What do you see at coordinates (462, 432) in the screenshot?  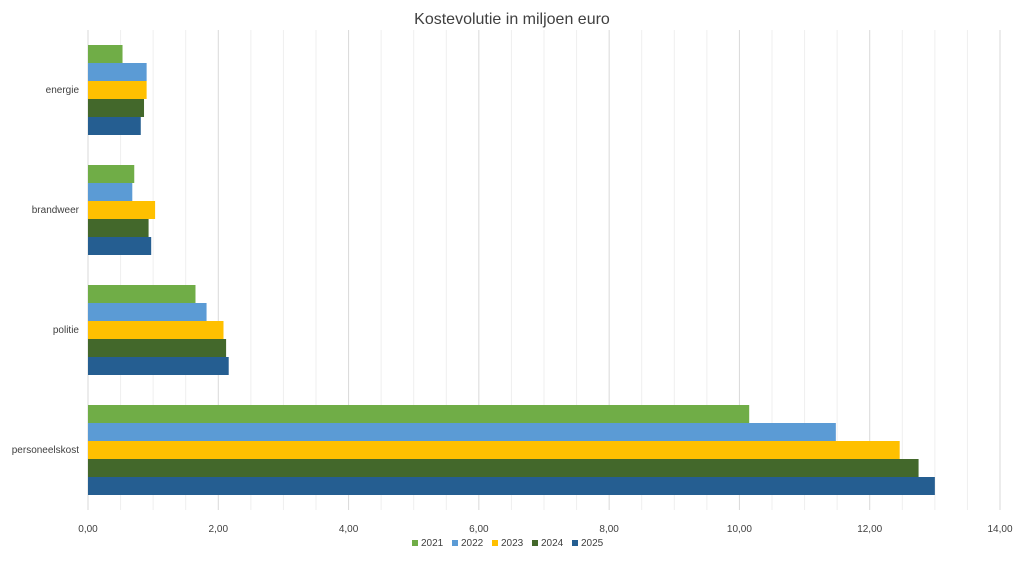 I see `bar-personeelskost-2022` at bounding box center [462, 432].